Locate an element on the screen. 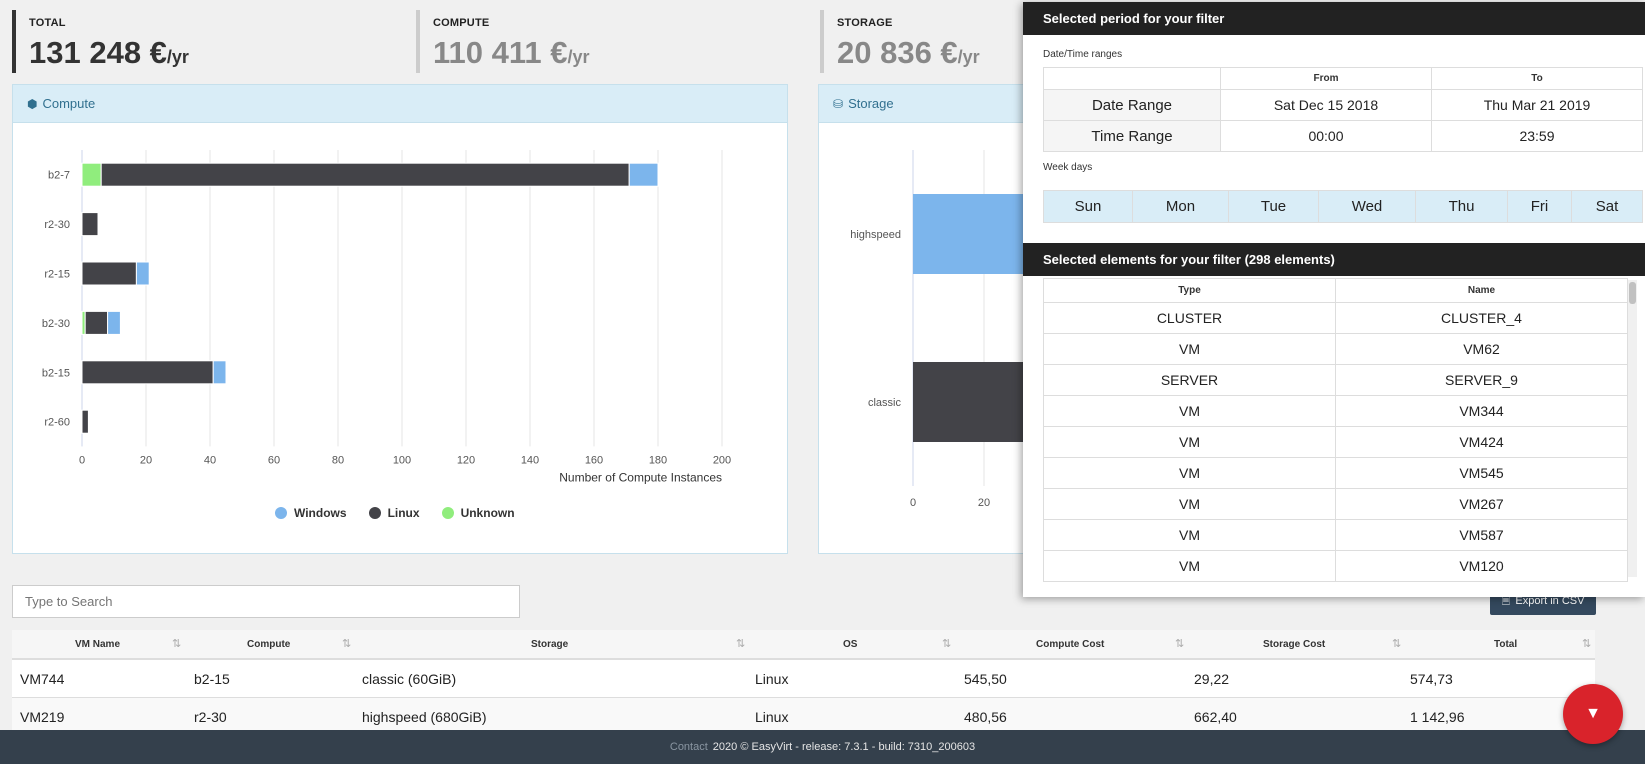 This screenshot has height=764, width=1645. week-days-label: Week days is located at coordinates (1068, 167).